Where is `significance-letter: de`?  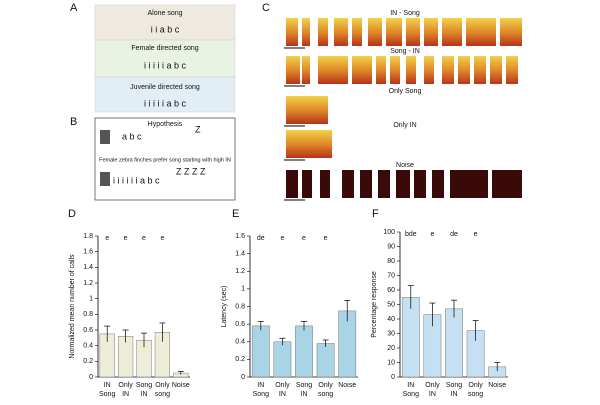 significance-letter: de is located at coordinates (454, 234).